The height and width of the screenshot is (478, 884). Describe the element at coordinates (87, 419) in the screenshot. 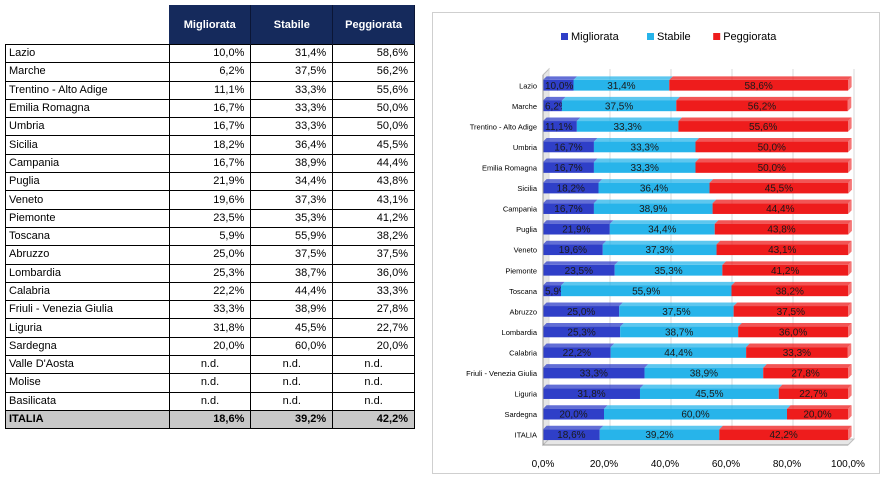

I see `region-cell: ITALIA` at that location.